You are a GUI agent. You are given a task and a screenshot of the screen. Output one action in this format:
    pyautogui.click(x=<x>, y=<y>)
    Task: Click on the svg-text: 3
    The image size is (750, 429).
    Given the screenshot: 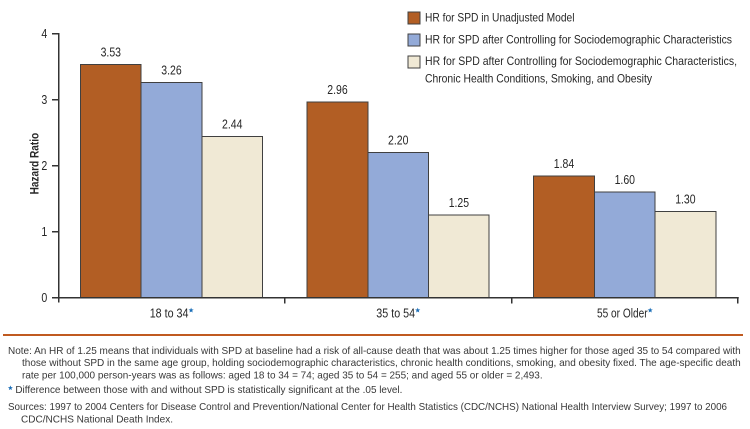 What is the action you would take?
    pyautogui.click(x=44, y=99)
    